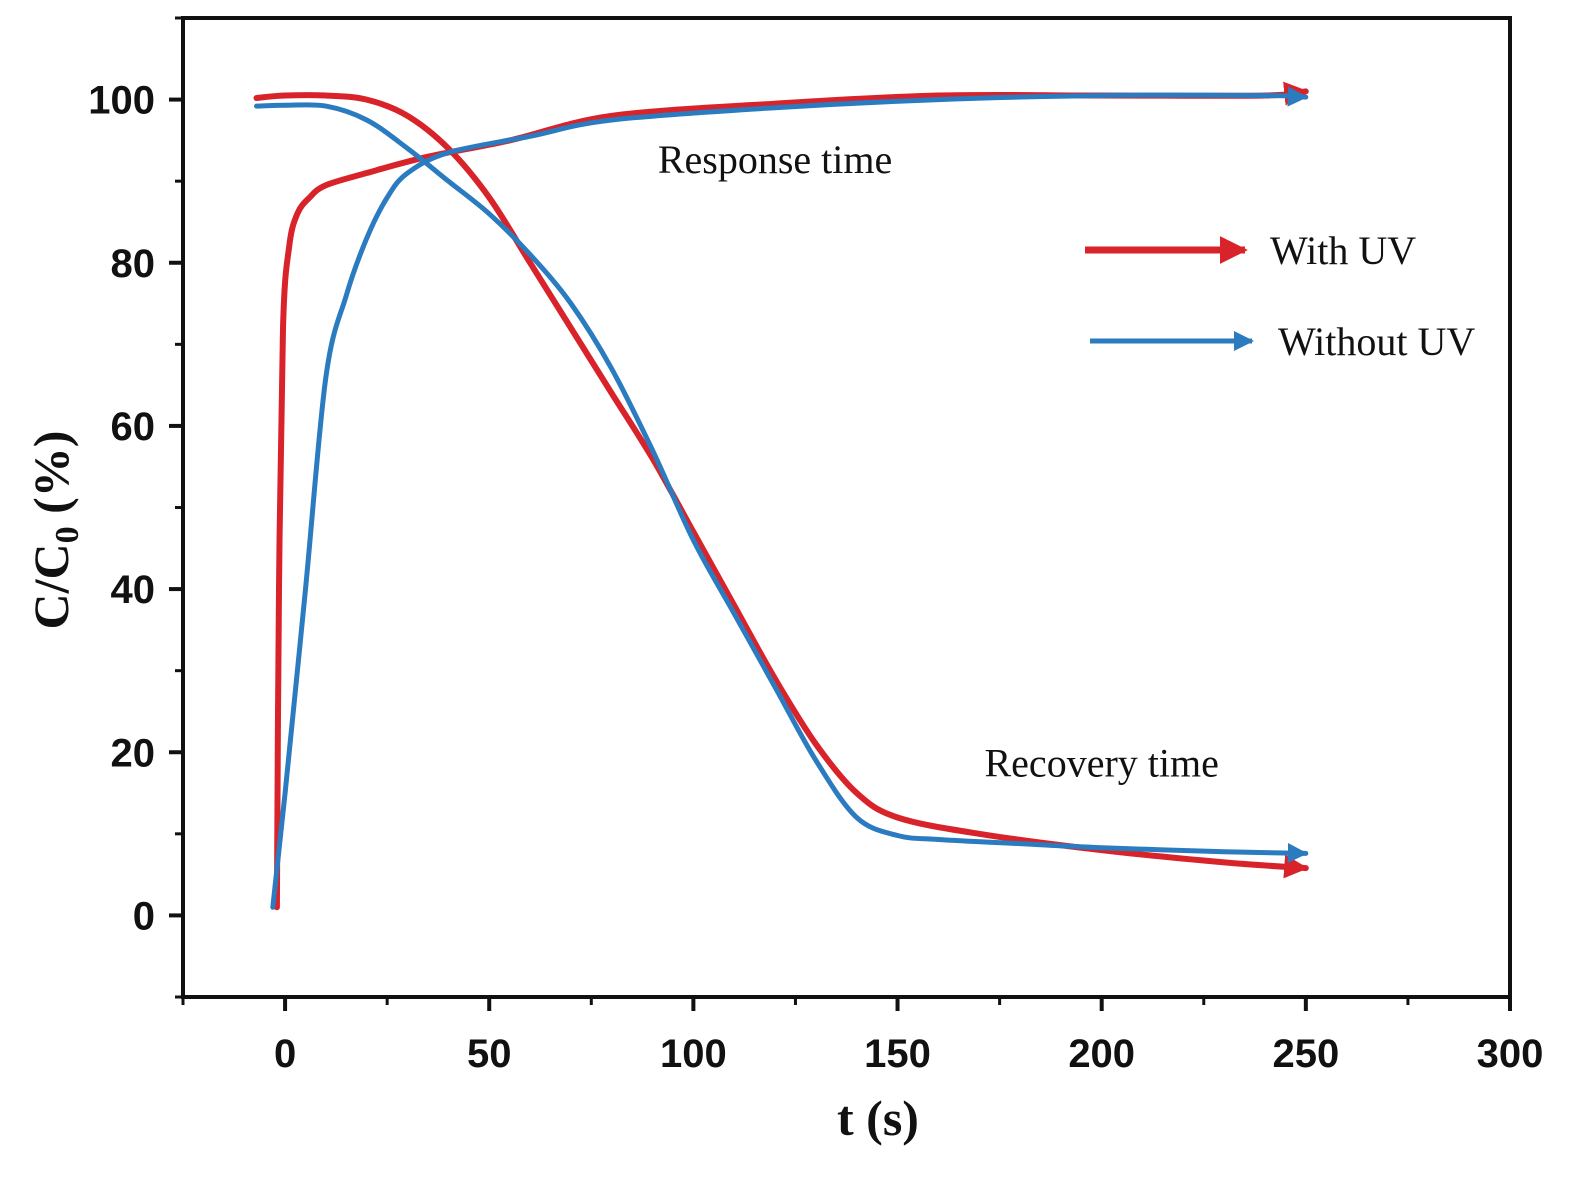  Describe the element at coordinates (285, 1054) in the screenshot. I see `x-tick-label: 0` at that location.